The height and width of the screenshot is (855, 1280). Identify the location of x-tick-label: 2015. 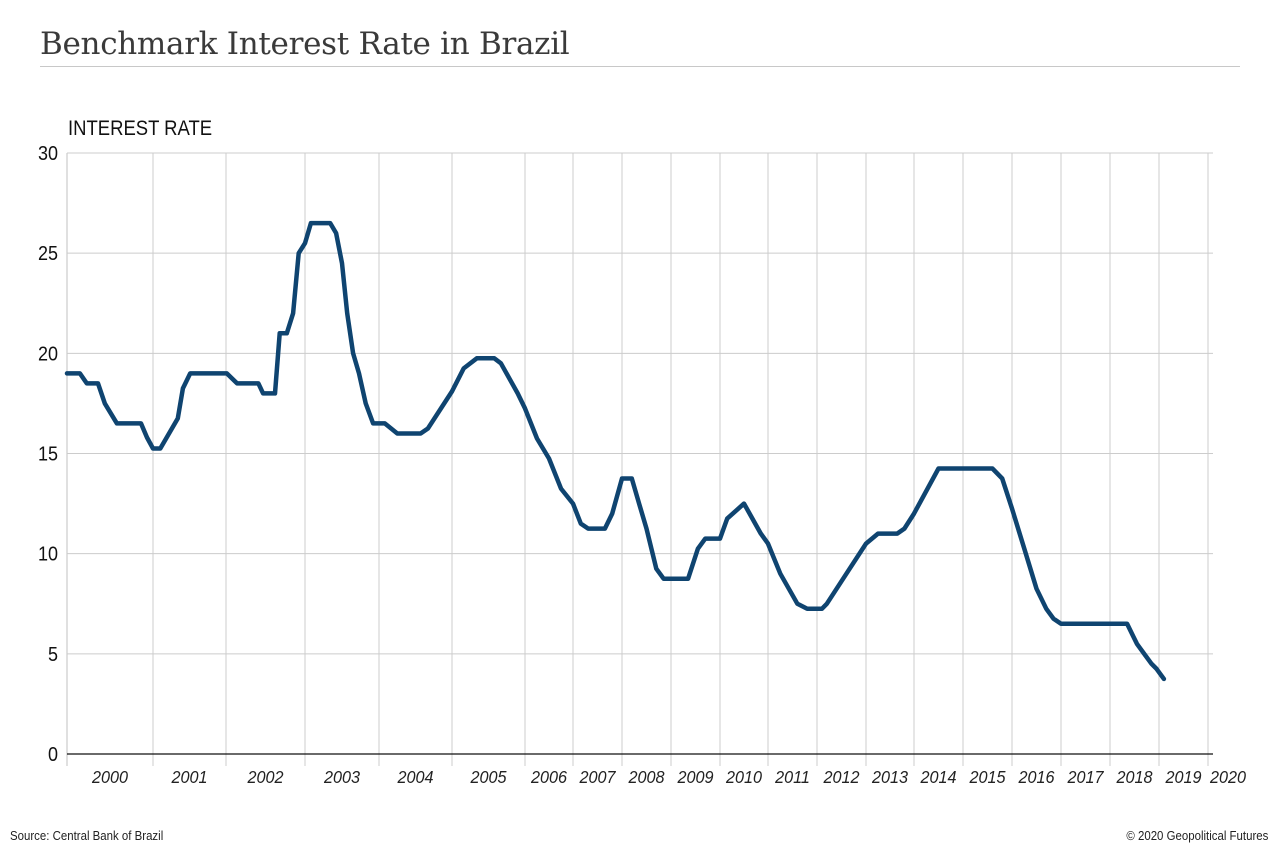
(987, 777).